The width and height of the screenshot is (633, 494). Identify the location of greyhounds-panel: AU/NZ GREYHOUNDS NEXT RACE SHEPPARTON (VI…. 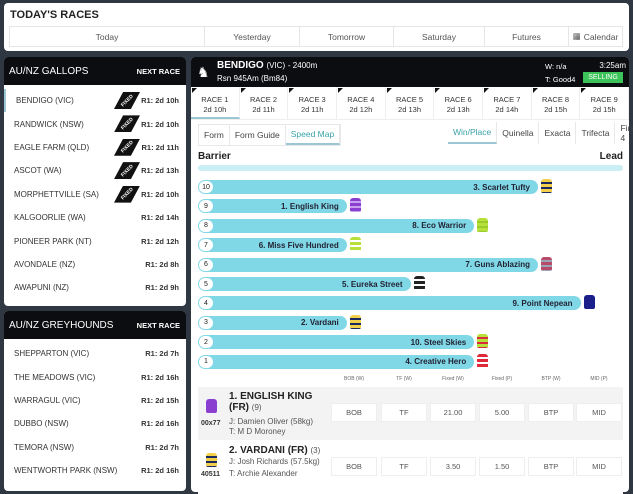
(95, 401).